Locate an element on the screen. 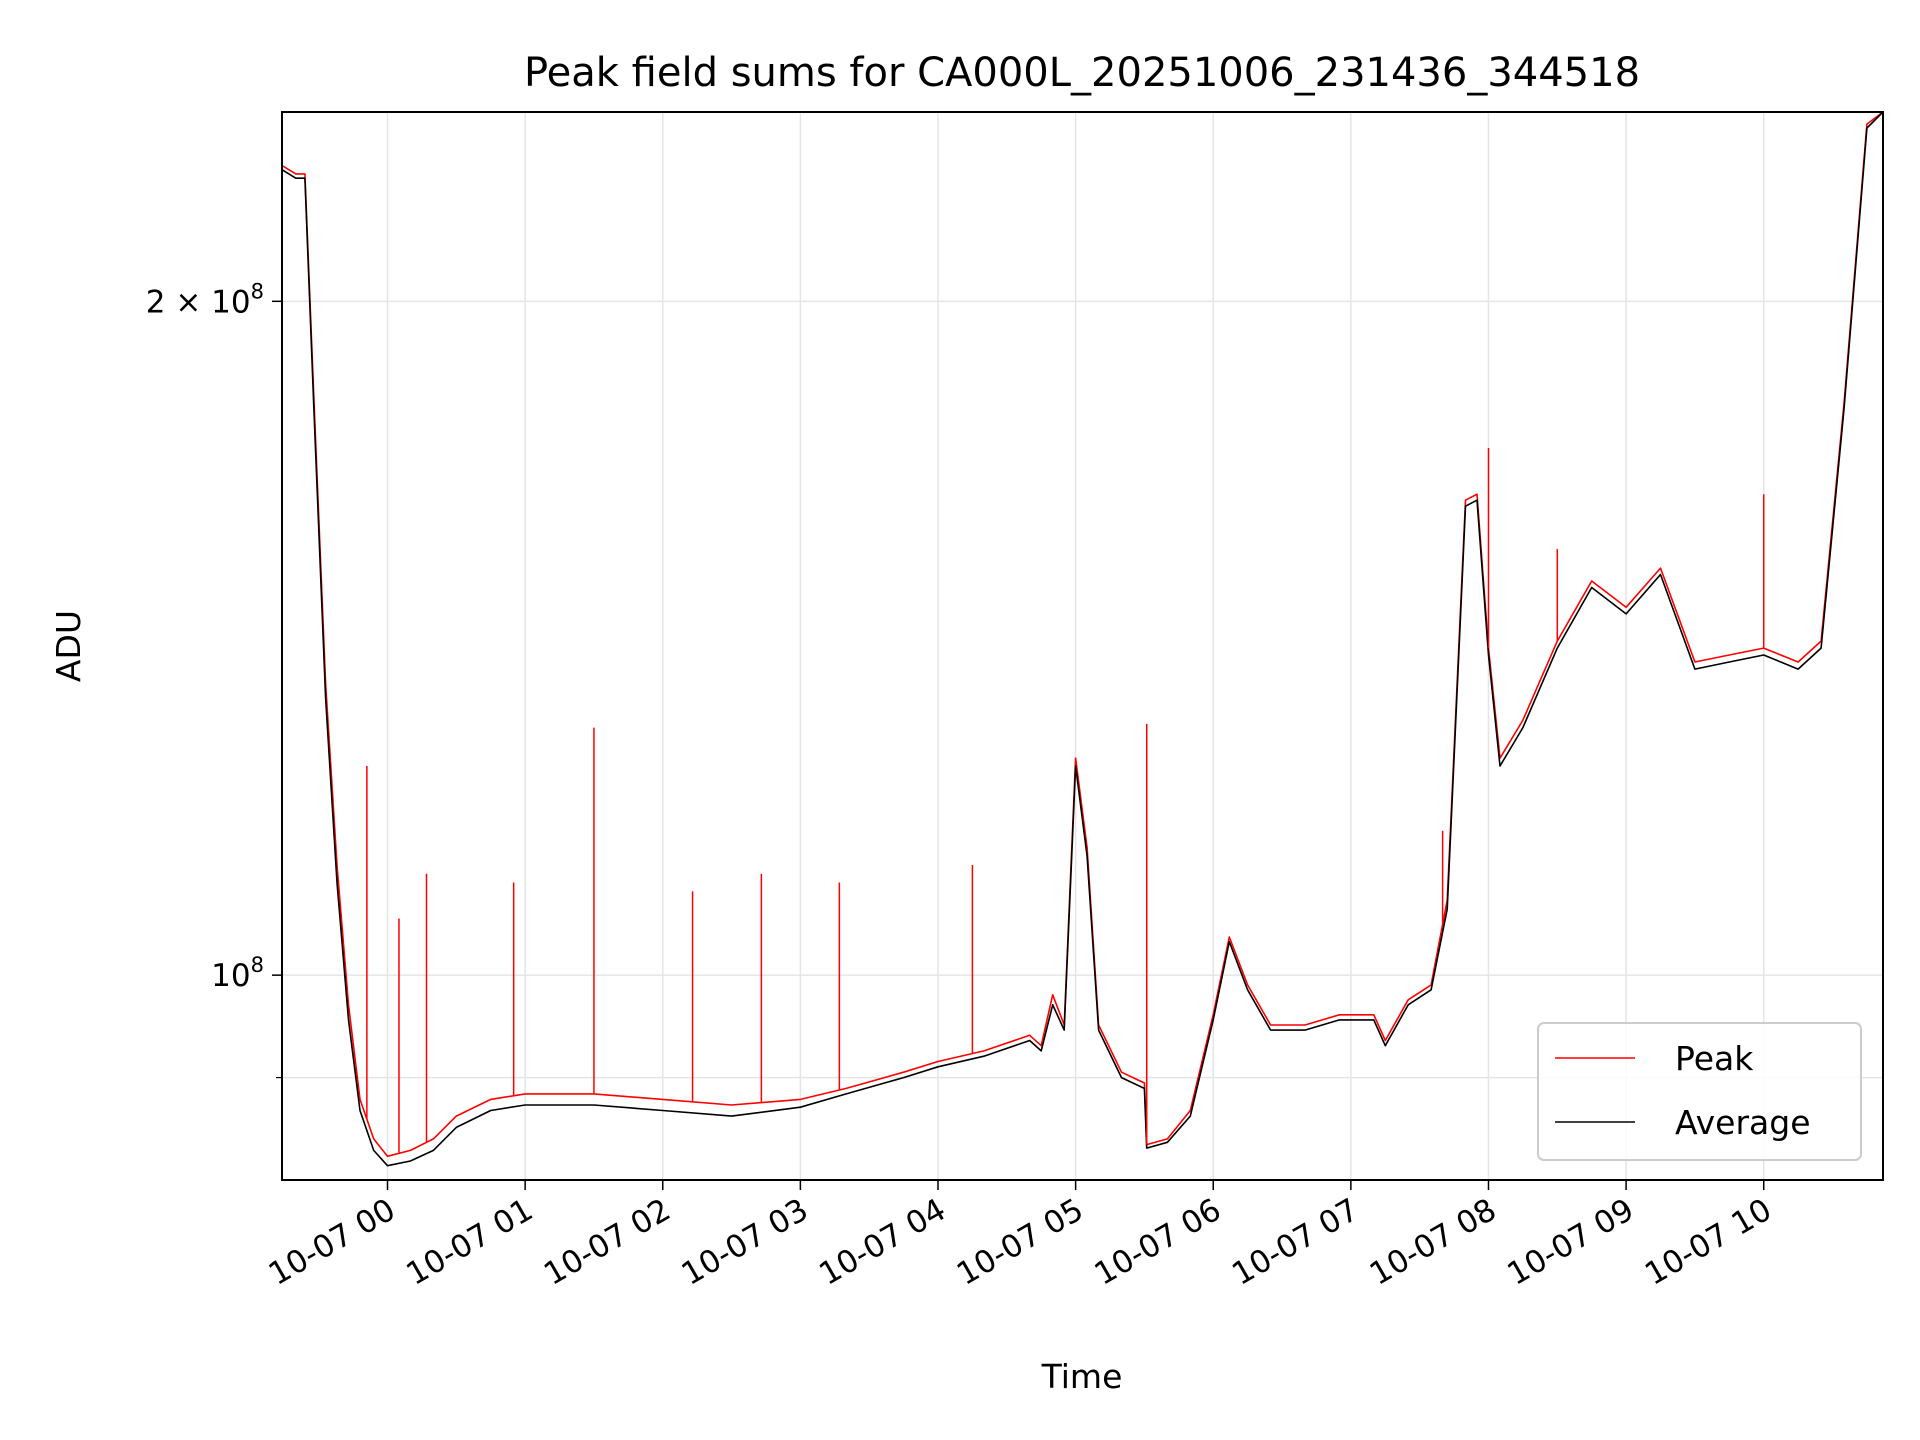  legend: Peak Average is located at coordinates (1699, 1091).